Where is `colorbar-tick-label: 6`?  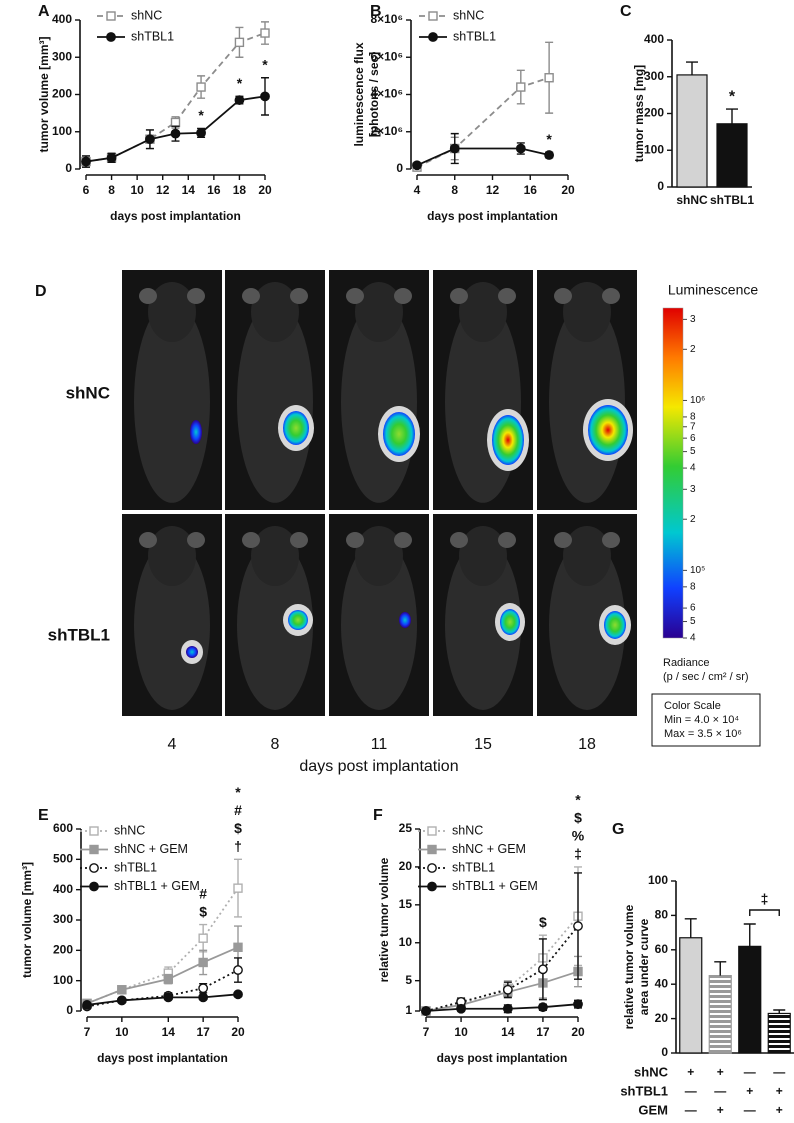 colorbar-tick-label: 6 is located at coordinates (693, 608).